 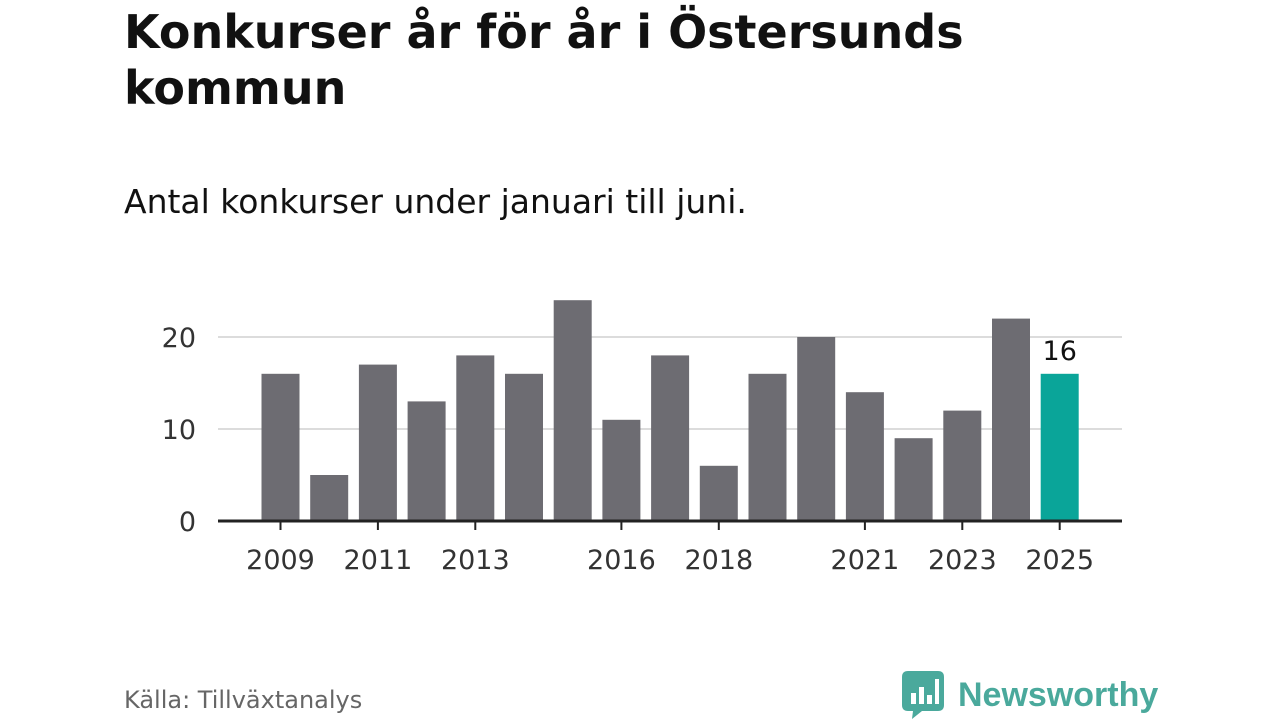 What do you see at coordinates (923, 695) in the screenshot?
I see `newsworthy-chart-icon` at bounding box center [923, 695].